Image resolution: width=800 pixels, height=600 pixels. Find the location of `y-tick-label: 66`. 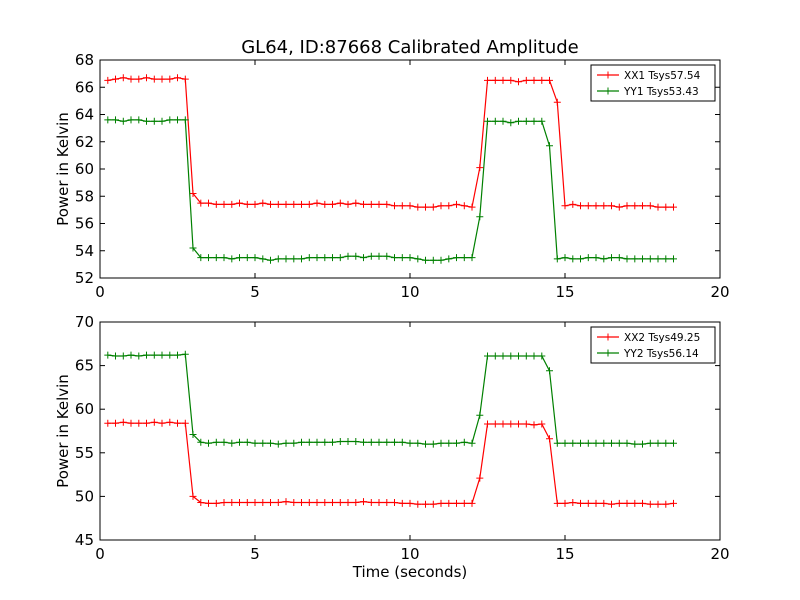

y-tick-label: 66 is located at coordinates (84, 87).